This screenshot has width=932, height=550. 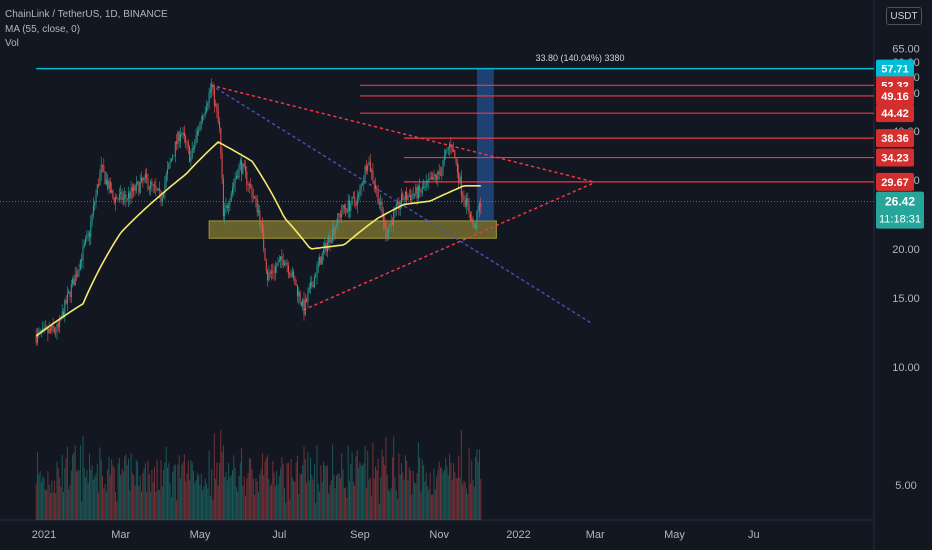 I want to click on symbol-title: ChainLink / TetherUS, 1D, BINANCE, so click(x=86, y=14).